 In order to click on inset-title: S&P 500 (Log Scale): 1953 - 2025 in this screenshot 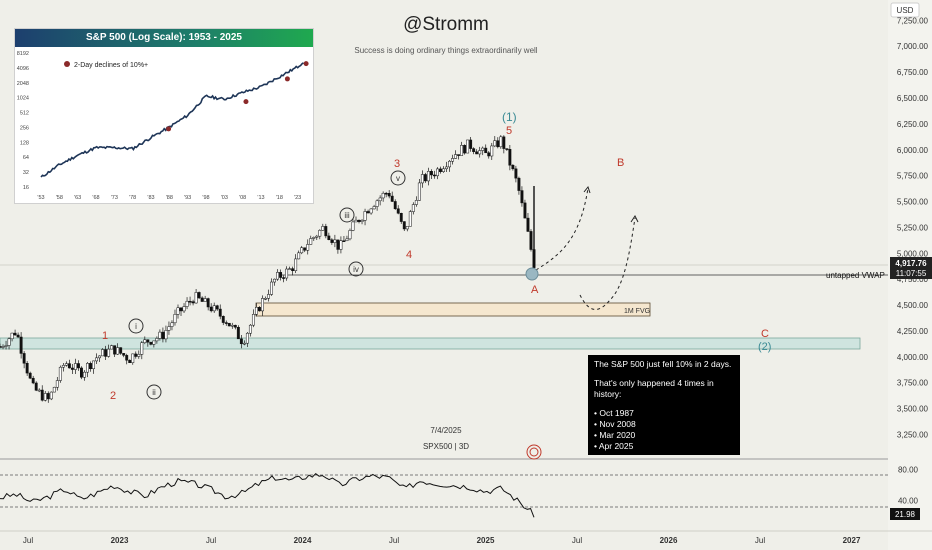, I will do `click(164, 38)`.